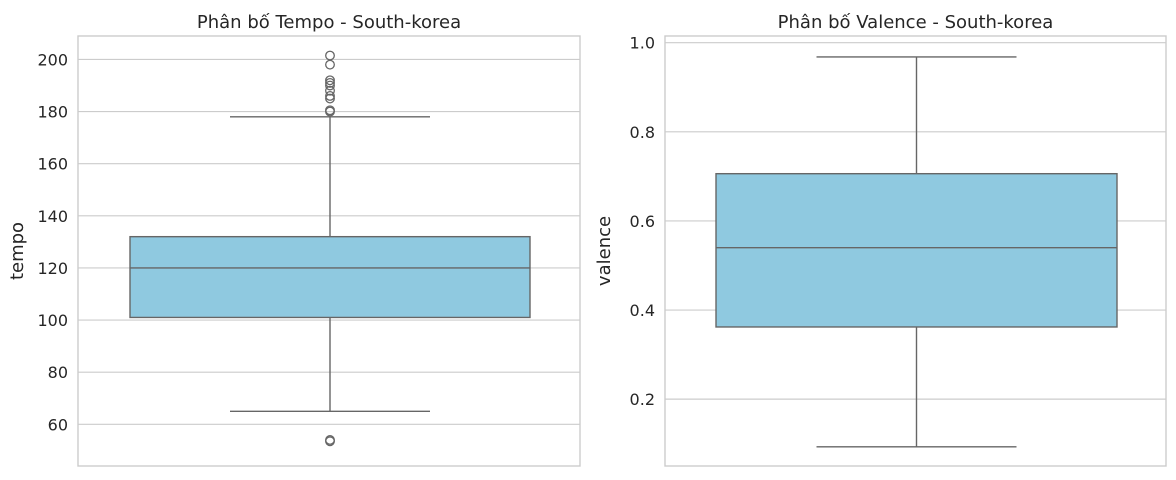 This screenshot has height=480, width=1176. Describe the element at coordinates (916, 22) in the screenshot. I see `chart-title: Phân bố Valence - South-korea` at that location.